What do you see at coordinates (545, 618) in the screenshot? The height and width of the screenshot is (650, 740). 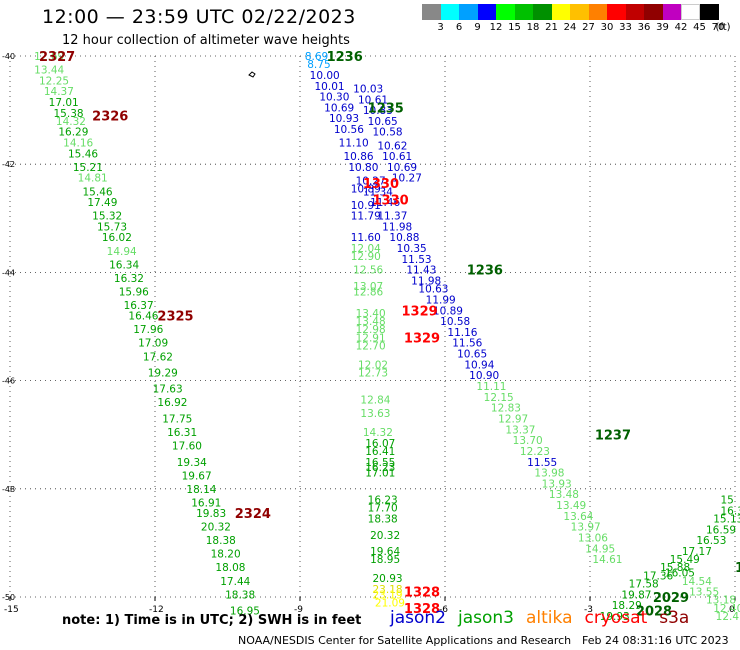 I see `satellite-legend: jason2 jason3 altika cryosat s3a` at bounding box center [545, 618].